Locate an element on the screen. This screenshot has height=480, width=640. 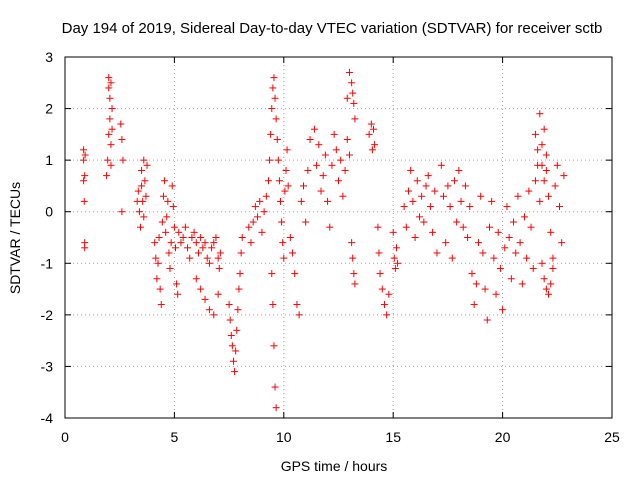
x-tick-label: 25 is located at coordinates (612, 437).